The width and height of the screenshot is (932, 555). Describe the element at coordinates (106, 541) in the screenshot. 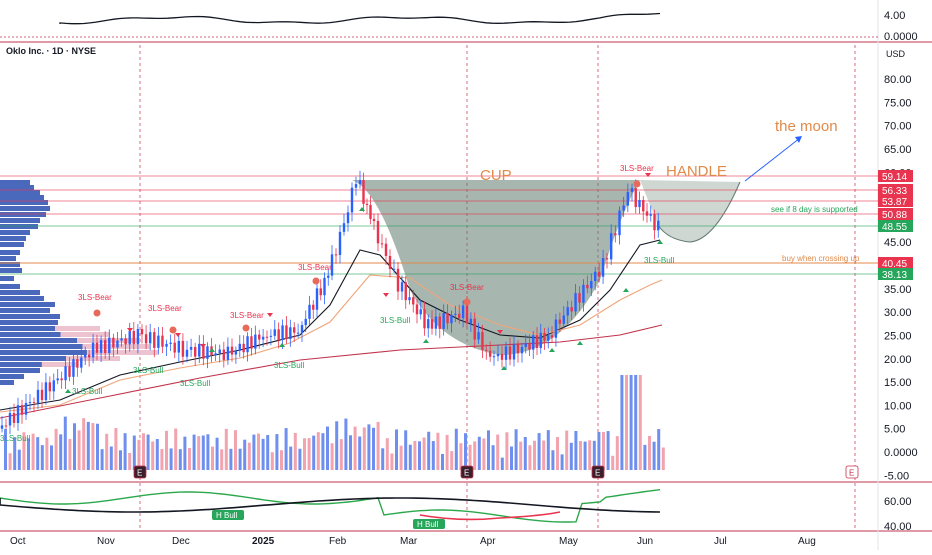

I see `time-axis-label: Nov` at that location.